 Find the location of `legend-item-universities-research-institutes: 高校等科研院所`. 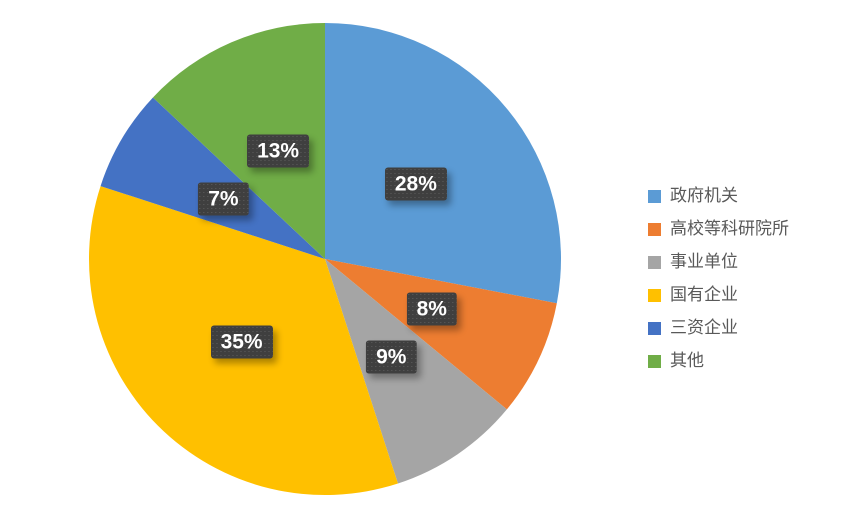

legend-item-universities-research-institutes: 高校等科研院所 is located at coordinates (718, 229).